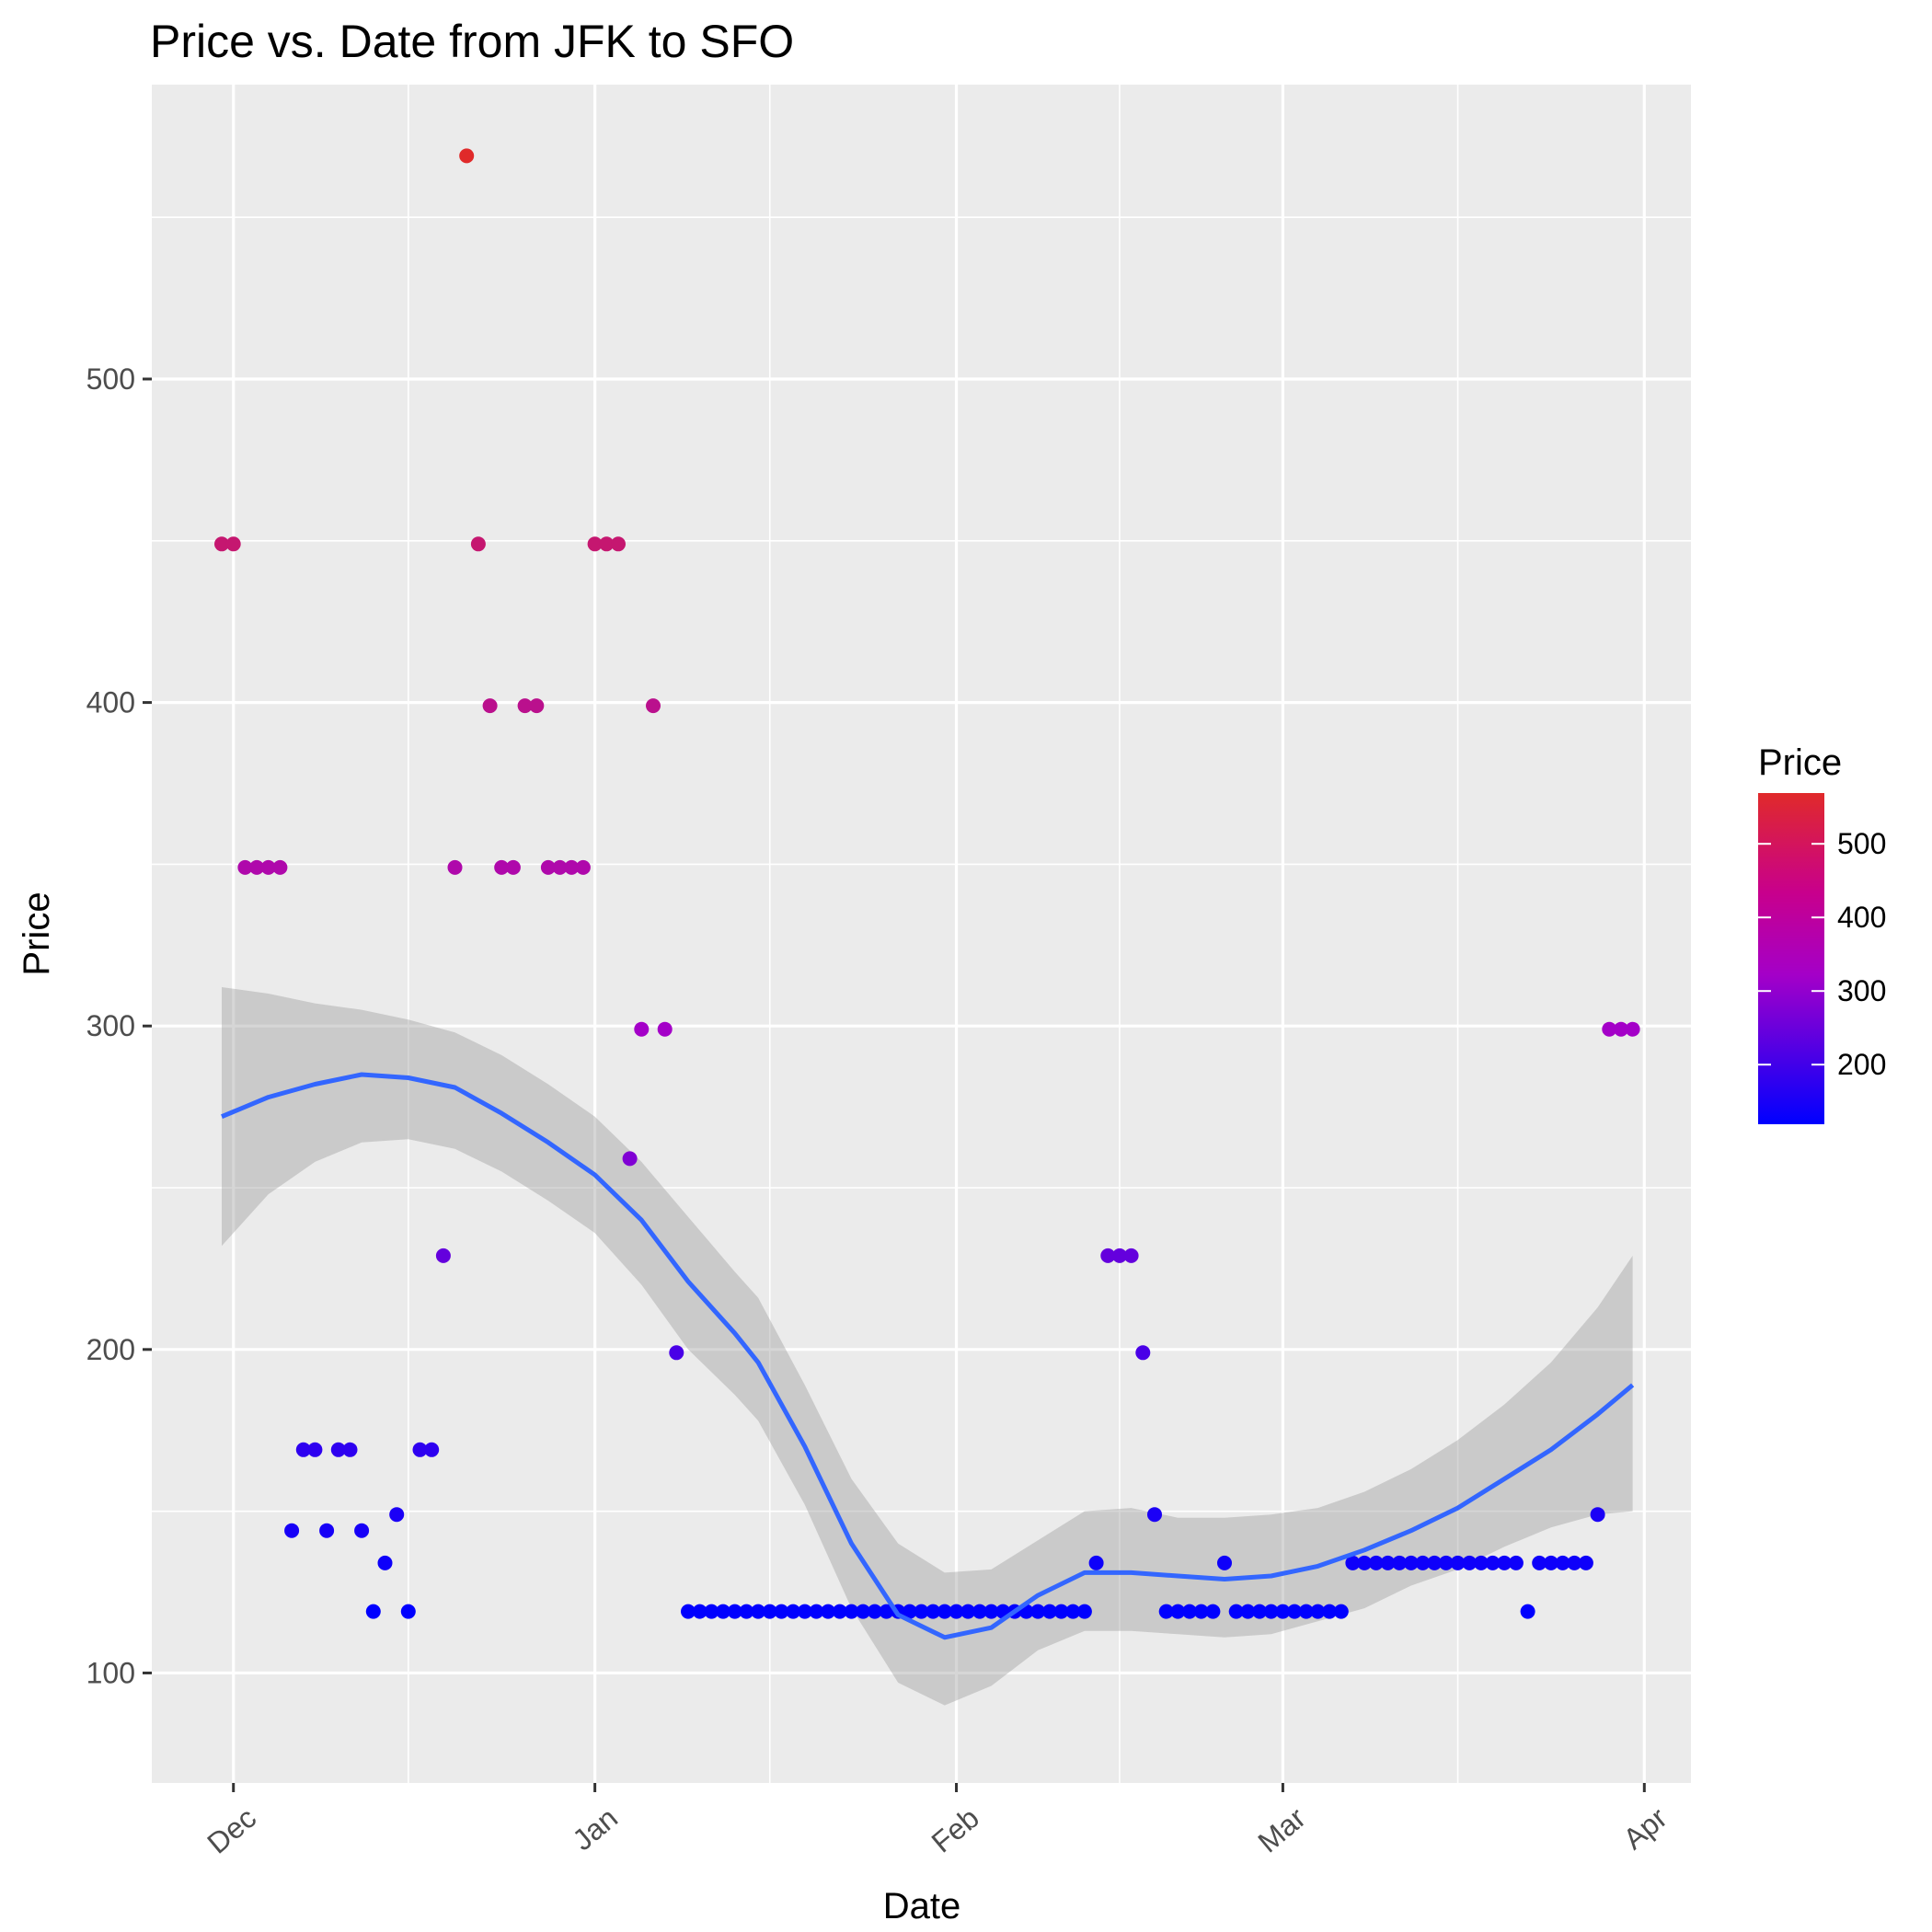 The height and width of the screenshot is (1932, 1932). What do you see at coordinates (595, 1829) in the screenshot?
I see `x-tick-label: Jan` at bounding box center [595, 1829].